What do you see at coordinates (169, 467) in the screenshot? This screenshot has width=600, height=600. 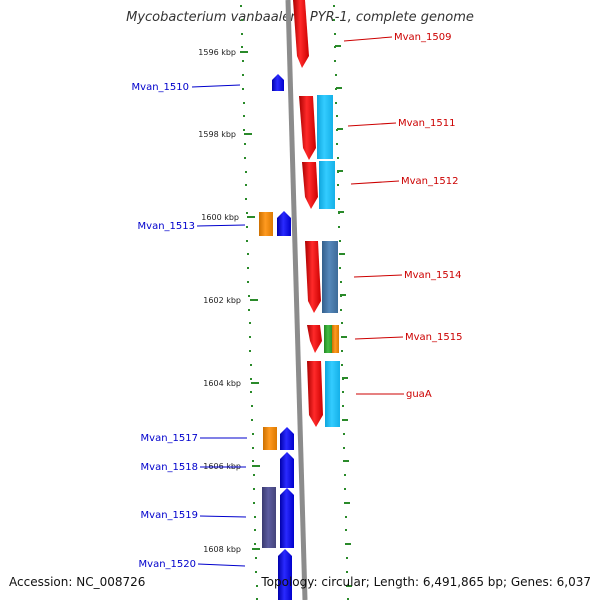 I see `gene-label-mvan-1518: Mvan_1518` at bounding box center [169, 467].